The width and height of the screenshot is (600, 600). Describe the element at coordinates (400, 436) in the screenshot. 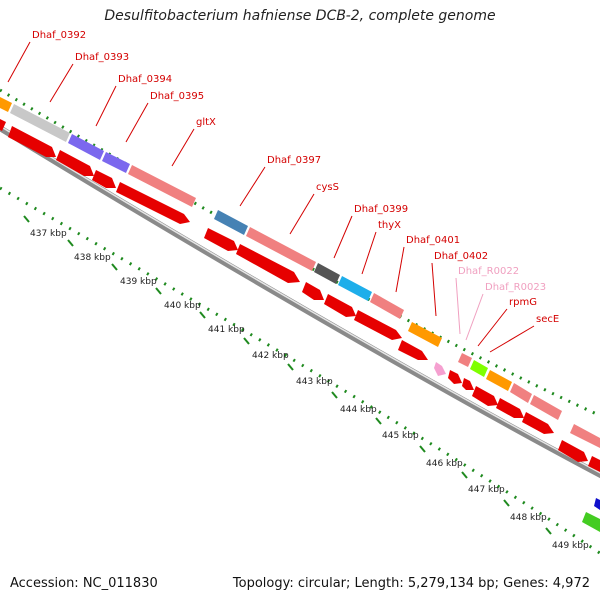

I see `scale-label-9: 445 kbp` at that location.